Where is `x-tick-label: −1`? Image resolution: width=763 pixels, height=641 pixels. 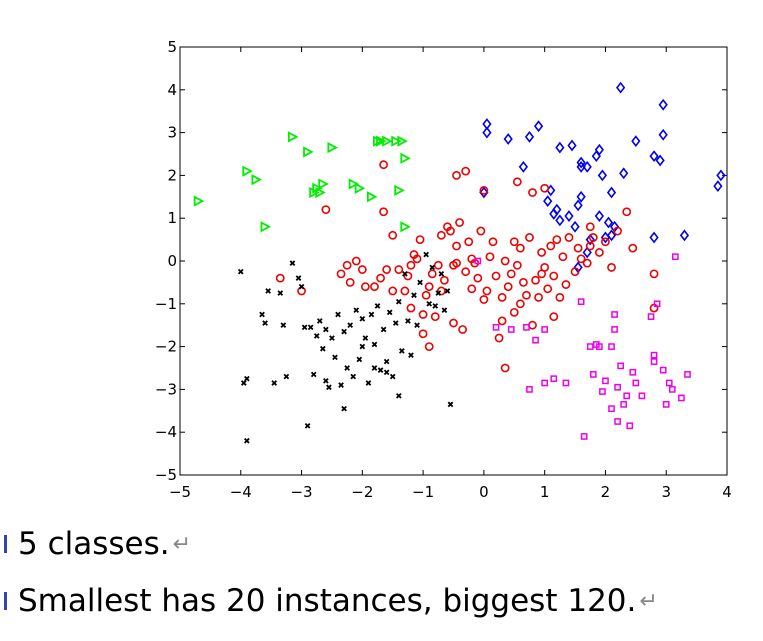 x-tick-label: −1 is located at coordinates (423, 491).